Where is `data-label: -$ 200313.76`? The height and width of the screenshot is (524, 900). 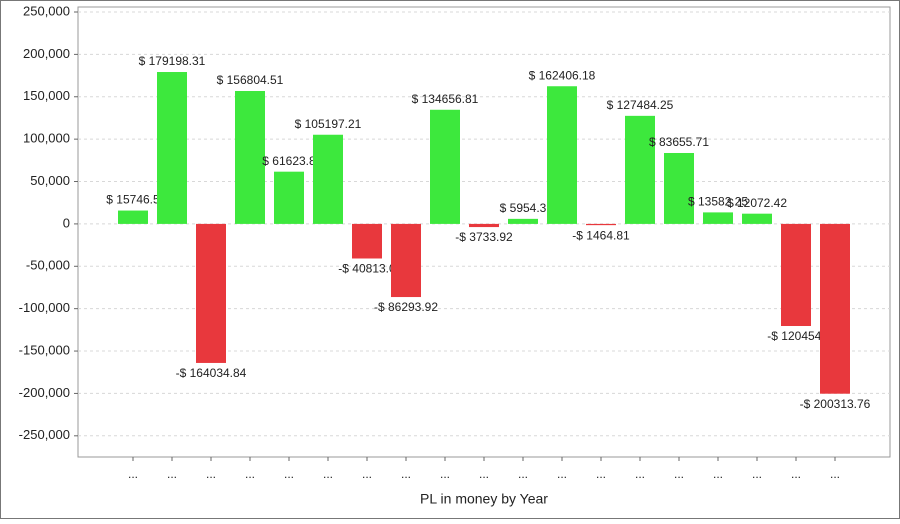 data-label: -$ 200313.76 is located at coordinates (835, 404).